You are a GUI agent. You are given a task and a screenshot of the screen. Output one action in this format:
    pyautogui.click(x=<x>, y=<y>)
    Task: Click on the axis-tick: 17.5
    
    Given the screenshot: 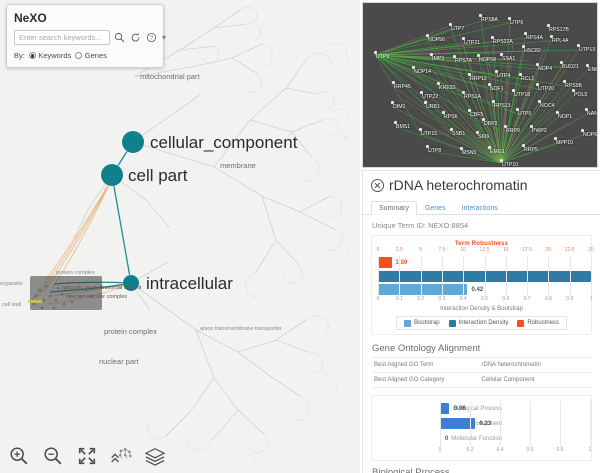 What is the action you would take?
    pyautogui.click(x=527, y=250)
    